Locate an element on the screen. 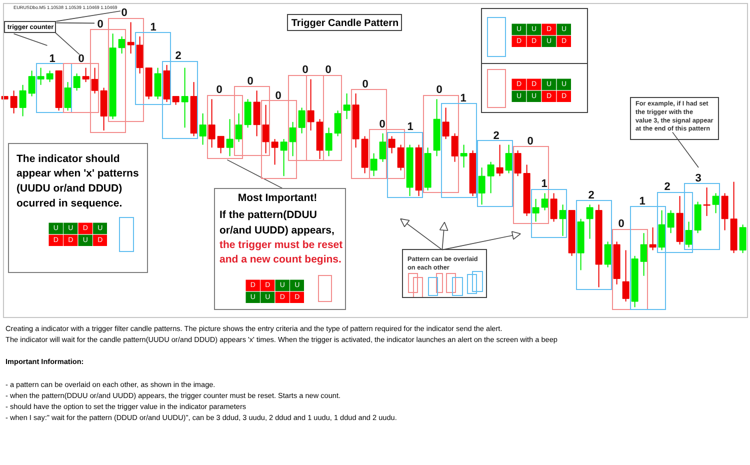  text: 0 is located at coordinates (124, 13).